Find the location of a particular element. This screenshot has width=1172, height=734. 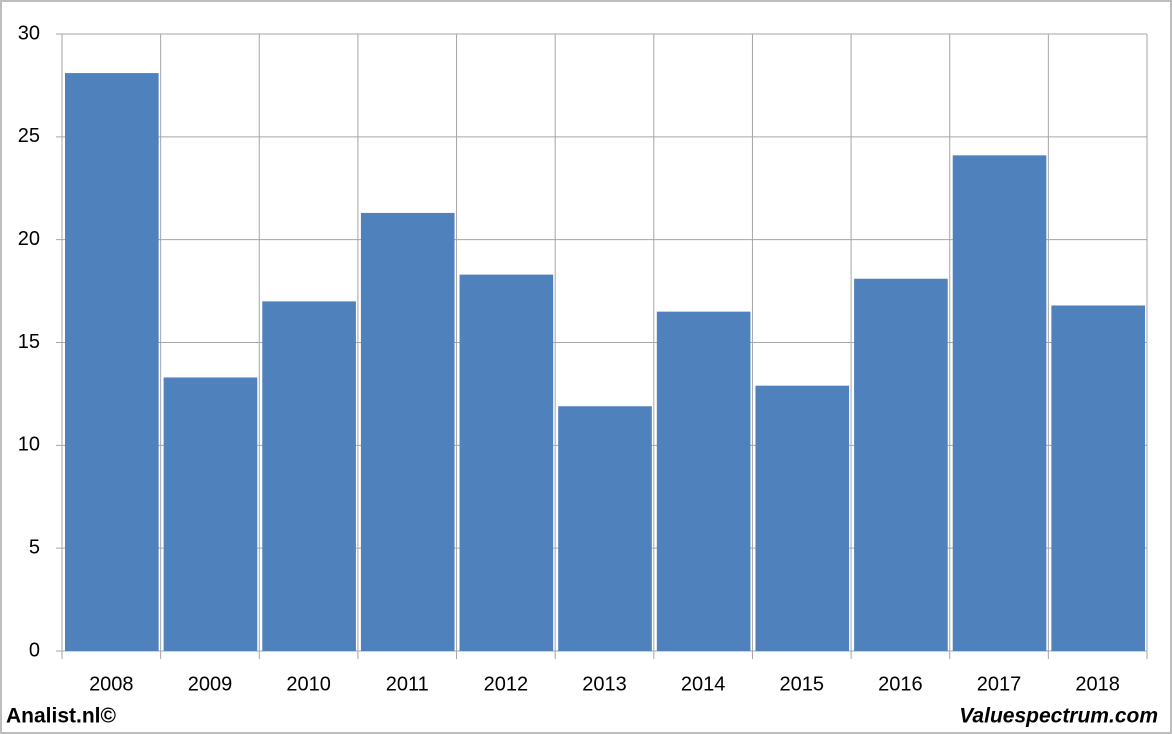

x-tick-label: 2015 is located at coordinates (802, 684).